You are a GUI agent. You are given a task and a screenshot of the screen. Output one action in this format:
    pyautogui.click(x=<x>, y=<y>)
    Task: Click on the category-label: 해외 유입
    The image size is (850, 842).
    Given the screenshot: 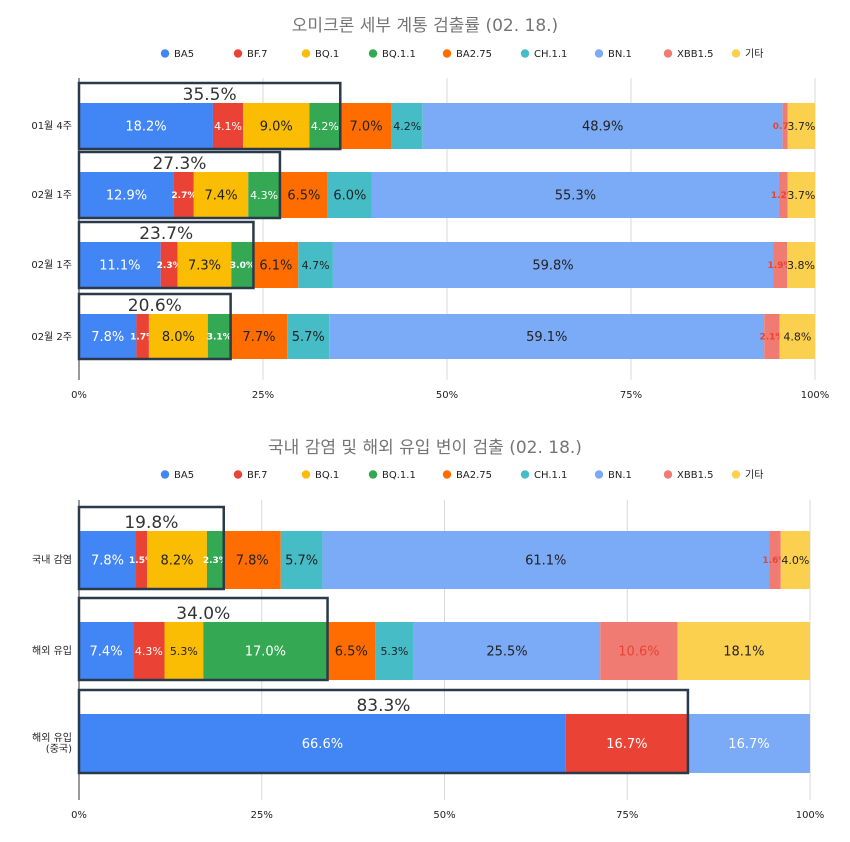 What is the action you would take?
    pyautogui.click(x=52, y=650)
    